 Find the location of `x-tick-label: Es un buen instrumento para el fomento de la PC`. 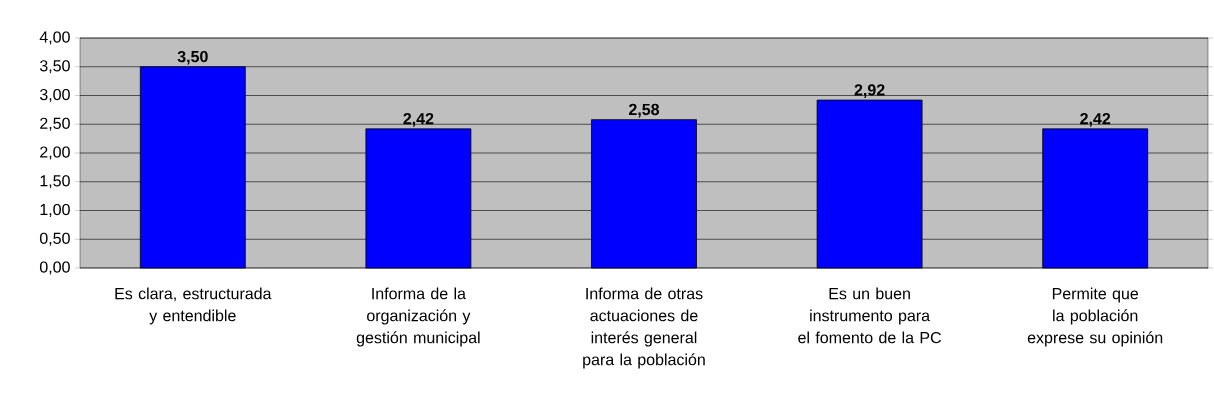

x-tick-label: Es un buen instrumento para el fomento de la PC is located at coordinates (869, 315).